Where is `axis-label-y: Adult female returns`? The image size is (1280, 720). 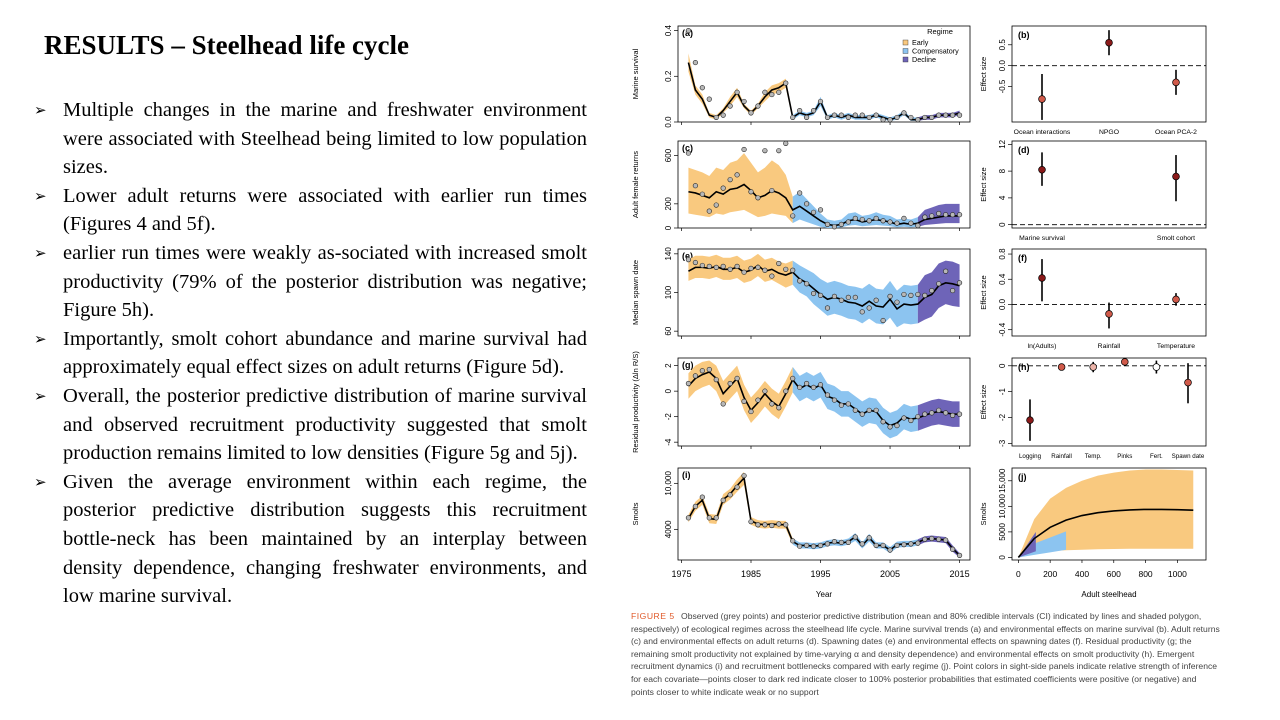 axis-label-y: Adult female returns is located at coordinates (635, 184).